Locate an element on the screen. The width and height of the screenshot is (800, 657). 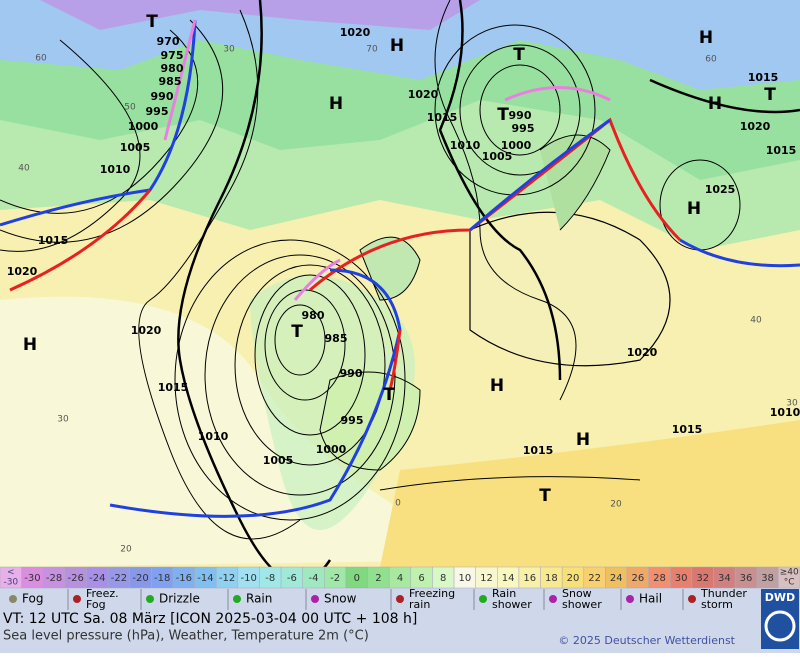
scale-label: 14 is located at coordinates (508, 578).